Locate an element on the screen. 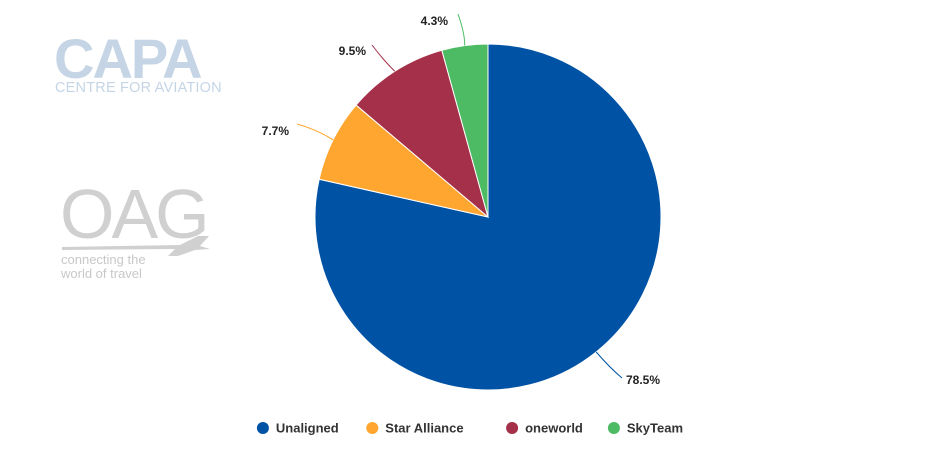  capa-watermark: CAPA CENTRE FOR AVIATION is located at coordinates (138, 61).